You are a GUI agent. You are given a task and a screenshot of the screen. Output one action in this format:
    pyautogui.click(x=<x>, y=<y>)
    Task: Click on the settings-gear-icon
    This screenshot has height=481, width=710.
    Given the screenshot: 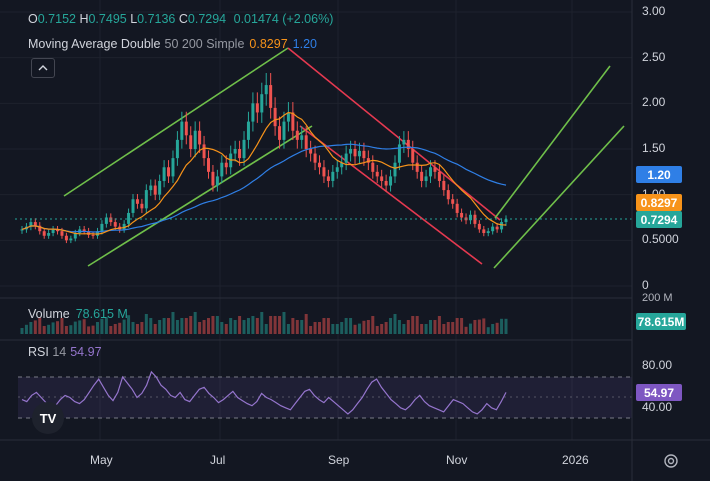 What is the action you would take?
    pyautogui.click(x=671, y=461)
    